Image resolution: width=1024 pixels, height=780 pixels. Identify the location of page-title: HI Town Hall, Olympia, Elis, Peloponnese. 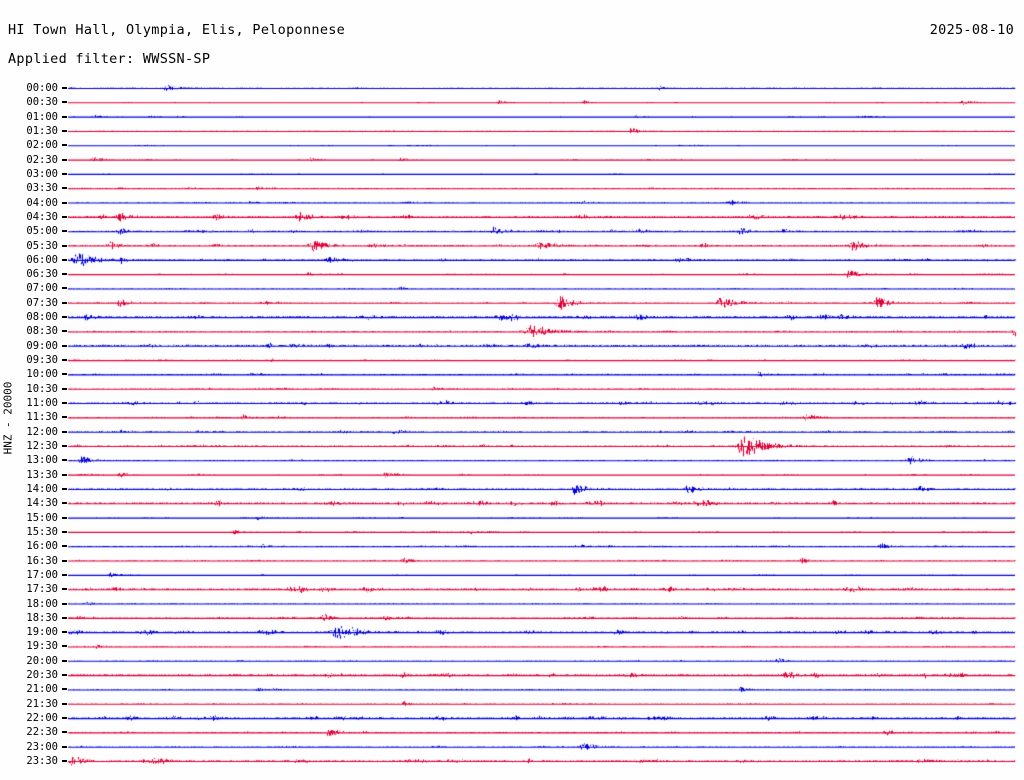
(177, 30).